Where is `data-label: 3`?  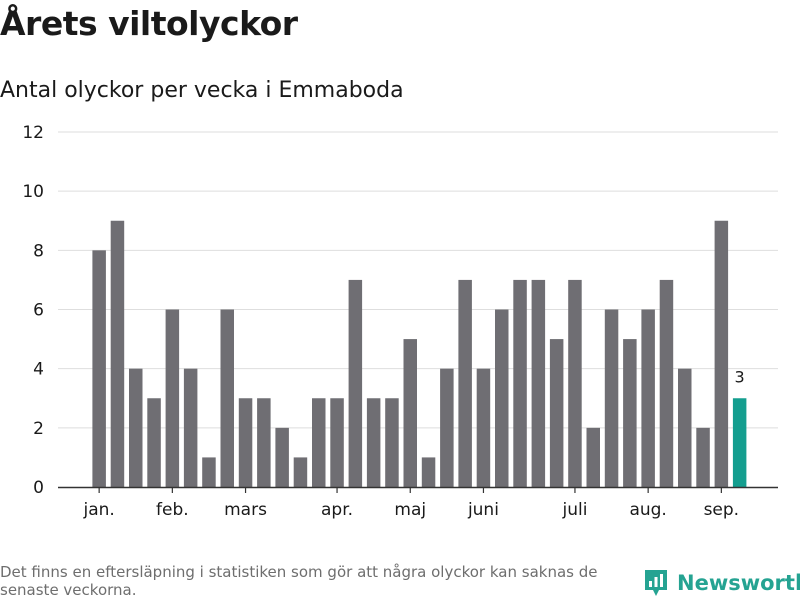 data-label: 3 is located at coordinates (740, 376).